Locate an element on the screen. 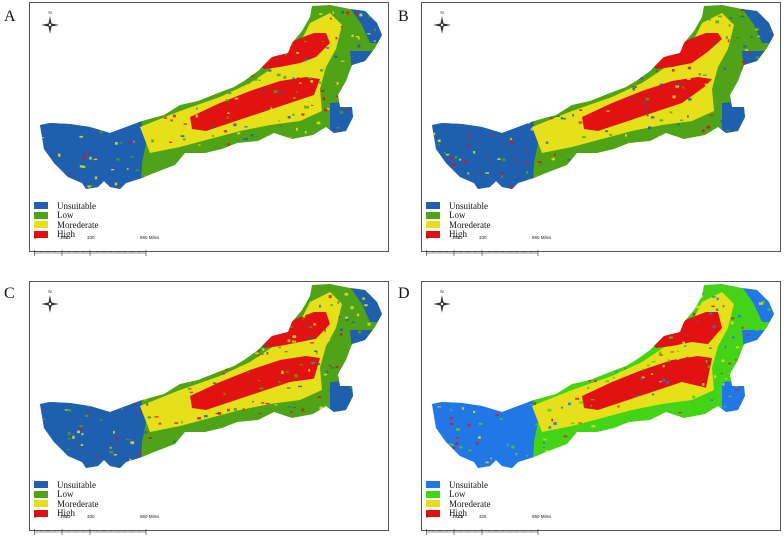 The image size is (784, 540). legend-swatch-high is located at coordinates (41, 513).